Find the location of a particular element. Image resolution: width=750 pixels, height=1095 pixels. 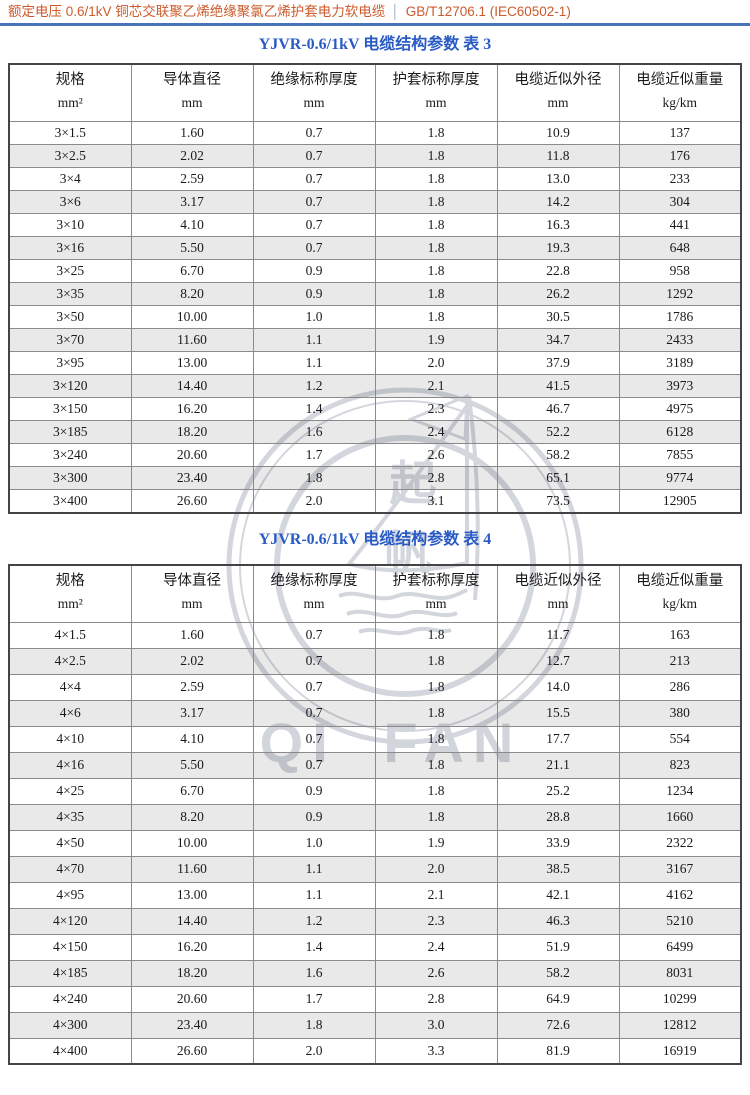

value-cell: 16.3 is located at coordinates (558, 225).